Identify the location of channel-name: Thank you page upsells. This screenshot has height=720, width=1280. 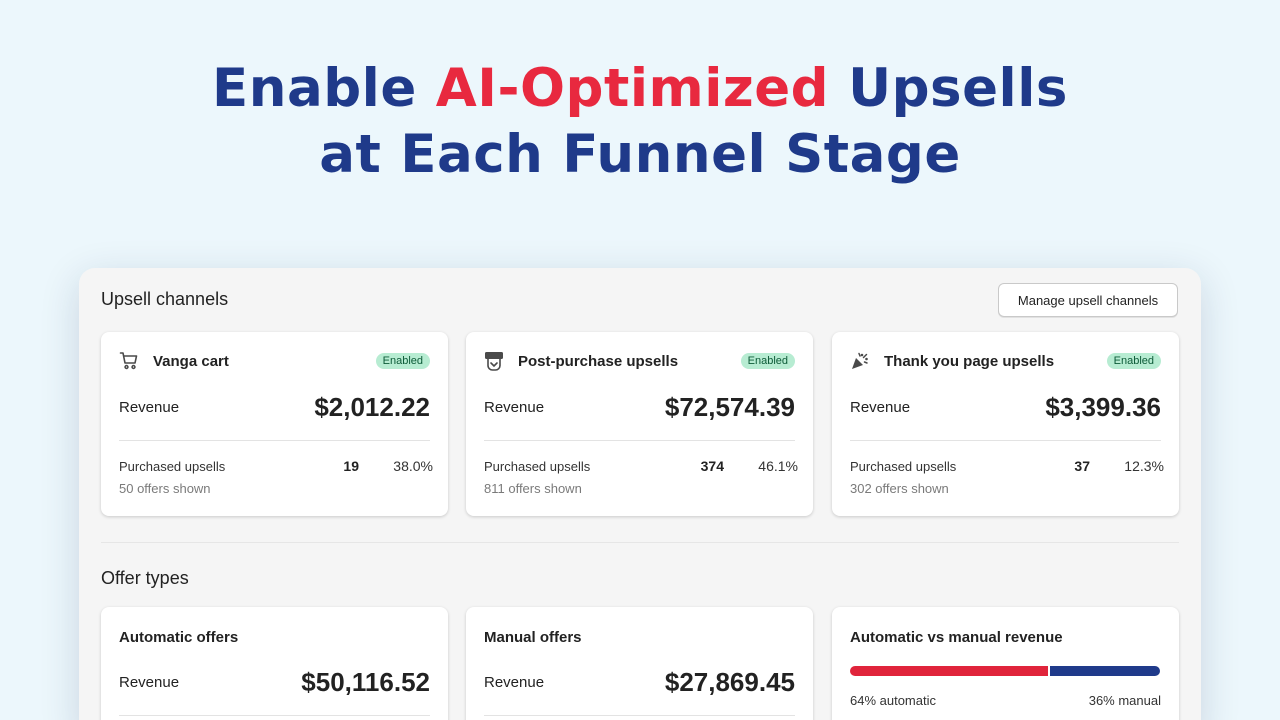
(969, 361).